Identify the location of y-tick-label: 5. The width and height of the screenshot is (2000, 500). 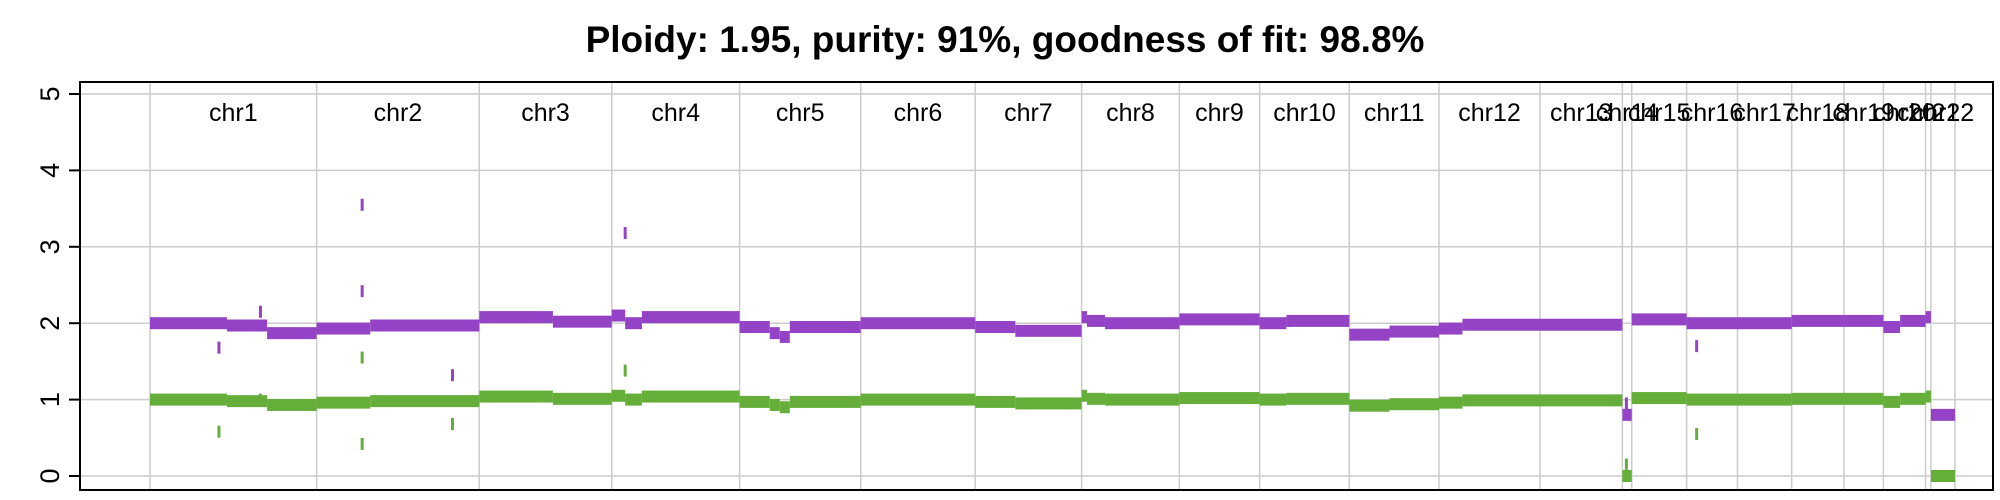
(50, 93).